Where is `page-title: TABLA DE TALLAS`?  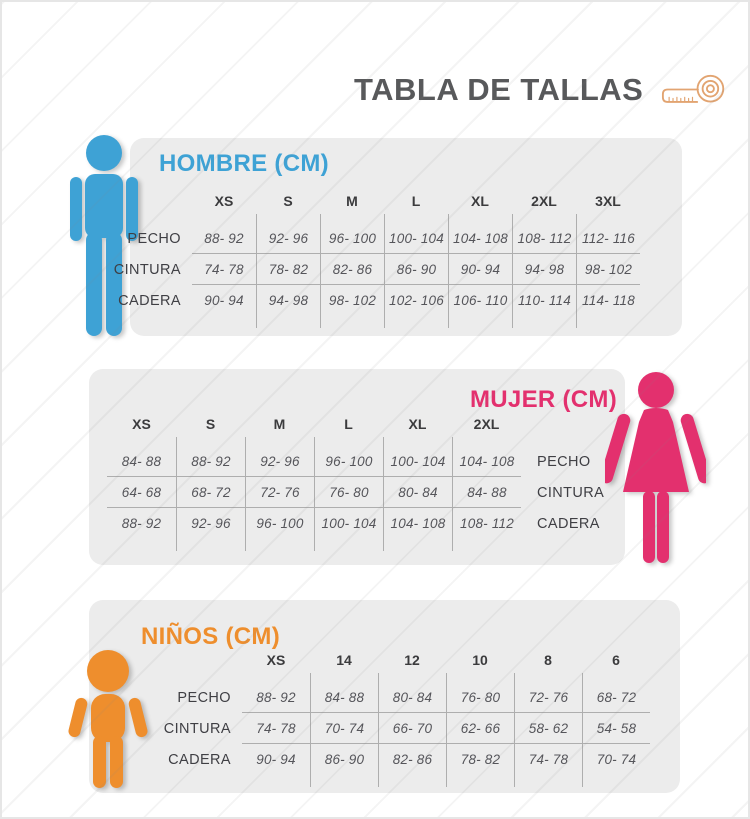
page-title: TABLA DE TALLAS is located at coordinates (499, 89).